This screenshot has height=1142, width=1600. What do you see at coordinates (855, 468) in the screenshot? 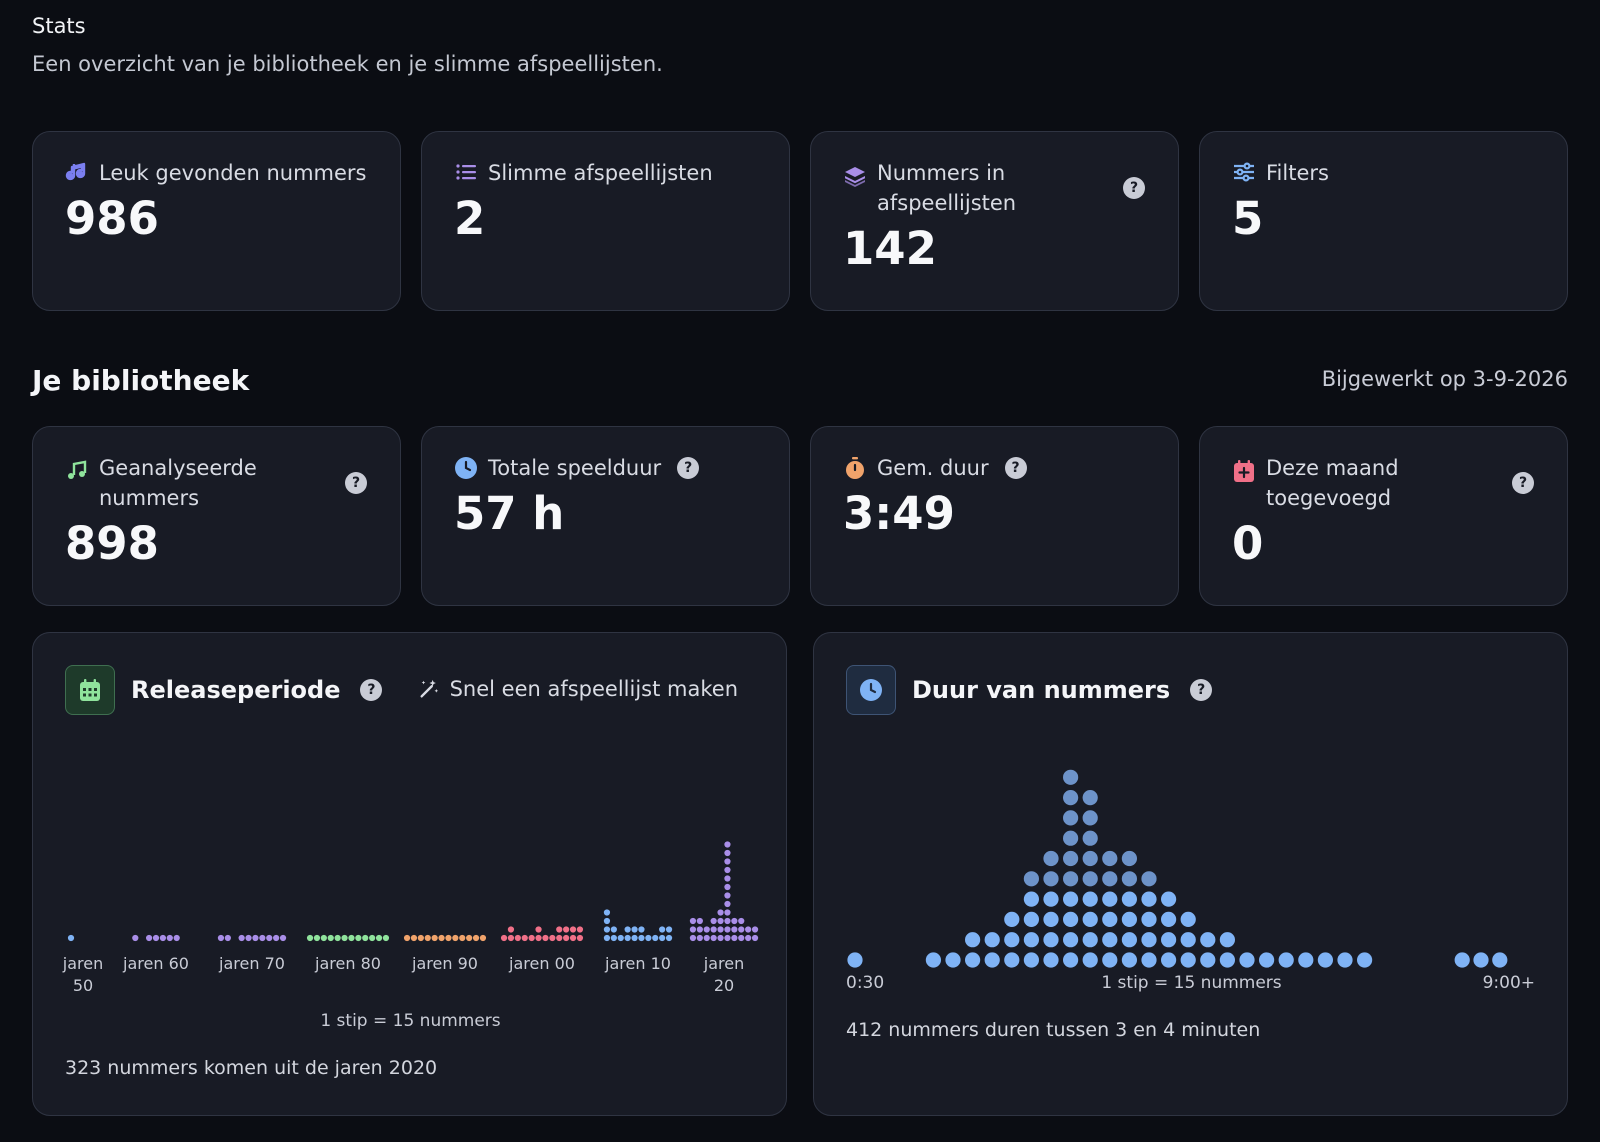
I see `stopwatch-icon` at bounding box center [855, 468].